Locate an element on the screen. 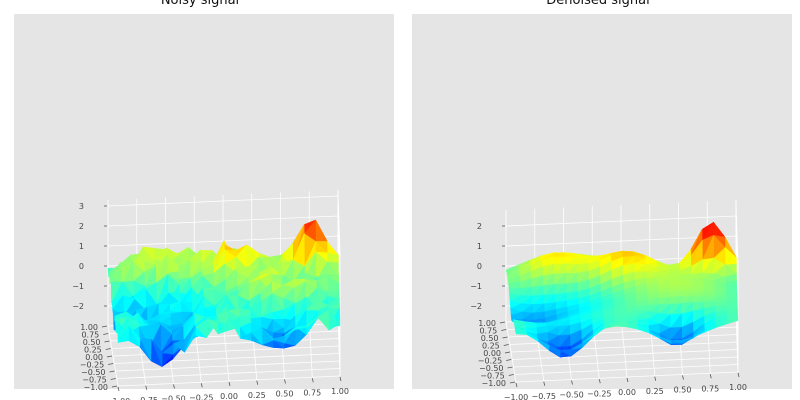  surface is located at coordinates (224, 293).